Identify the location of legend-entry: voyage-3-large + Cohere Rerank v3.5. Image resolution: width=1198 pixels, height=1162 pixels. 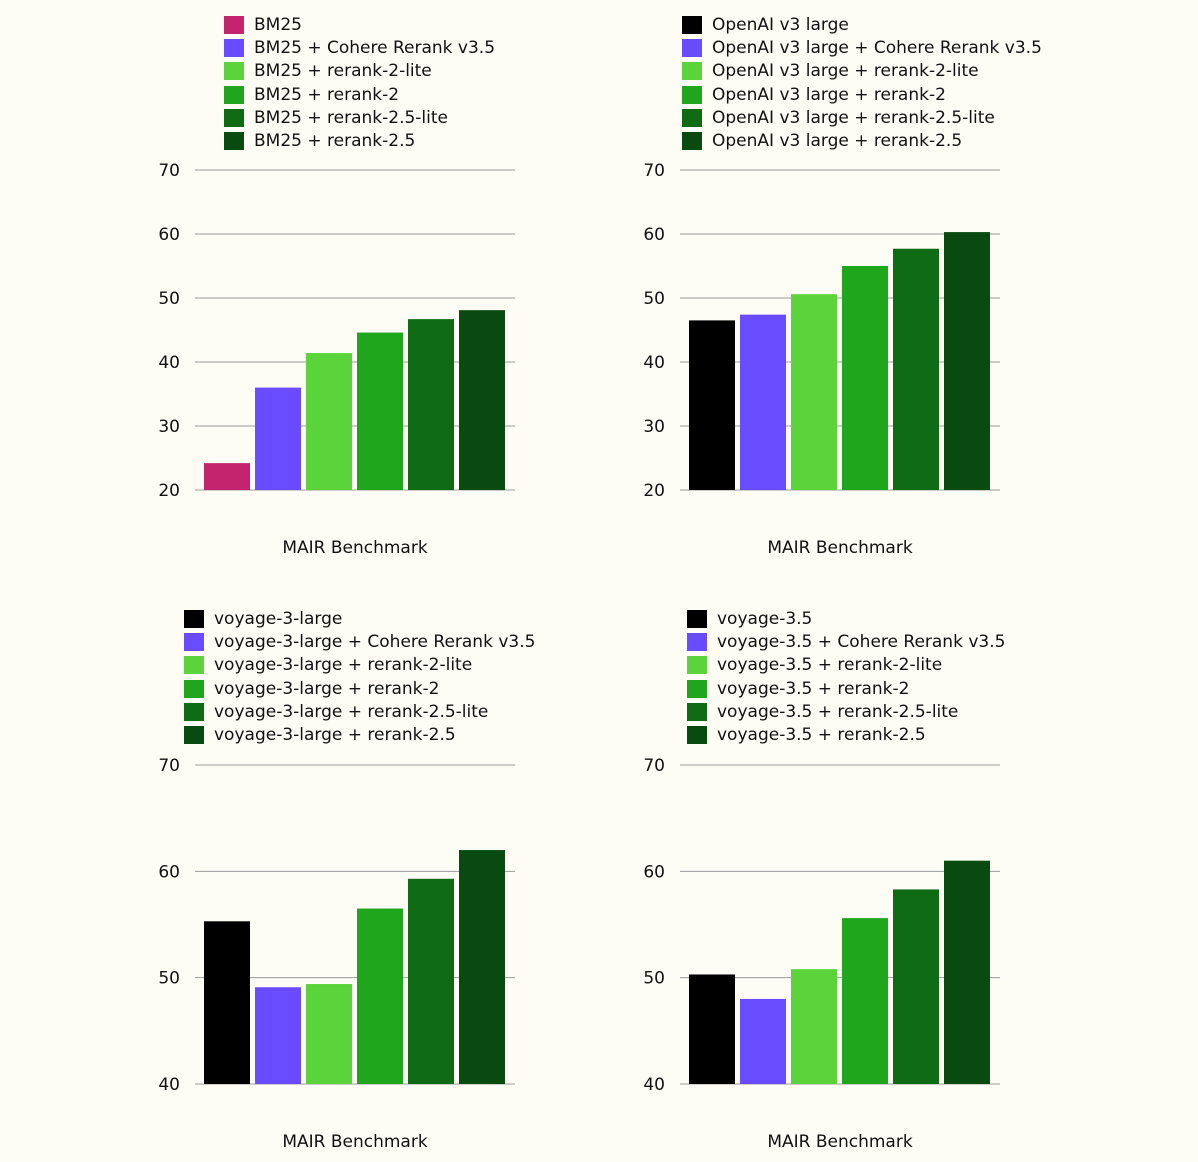
(359, 641).